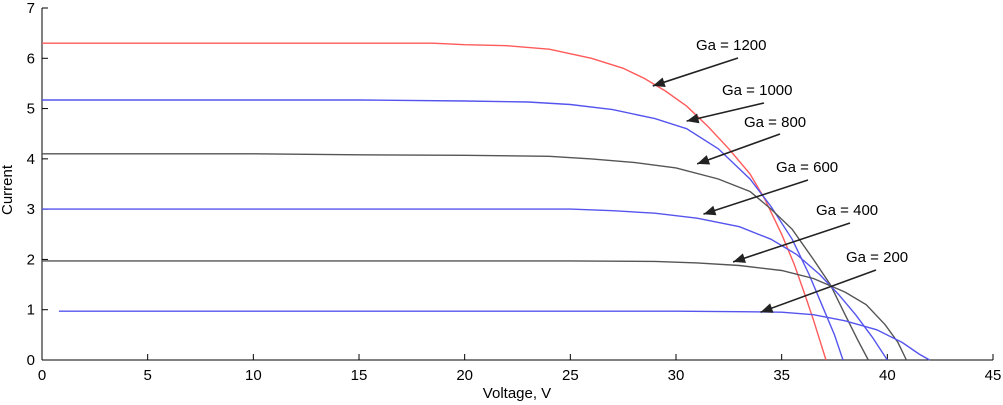 The image size is (1003, 405). What do you see at coordinates (464, 375) in the screenshot?
I see `x-tick-label: 20` at bounding box center [464, 375].